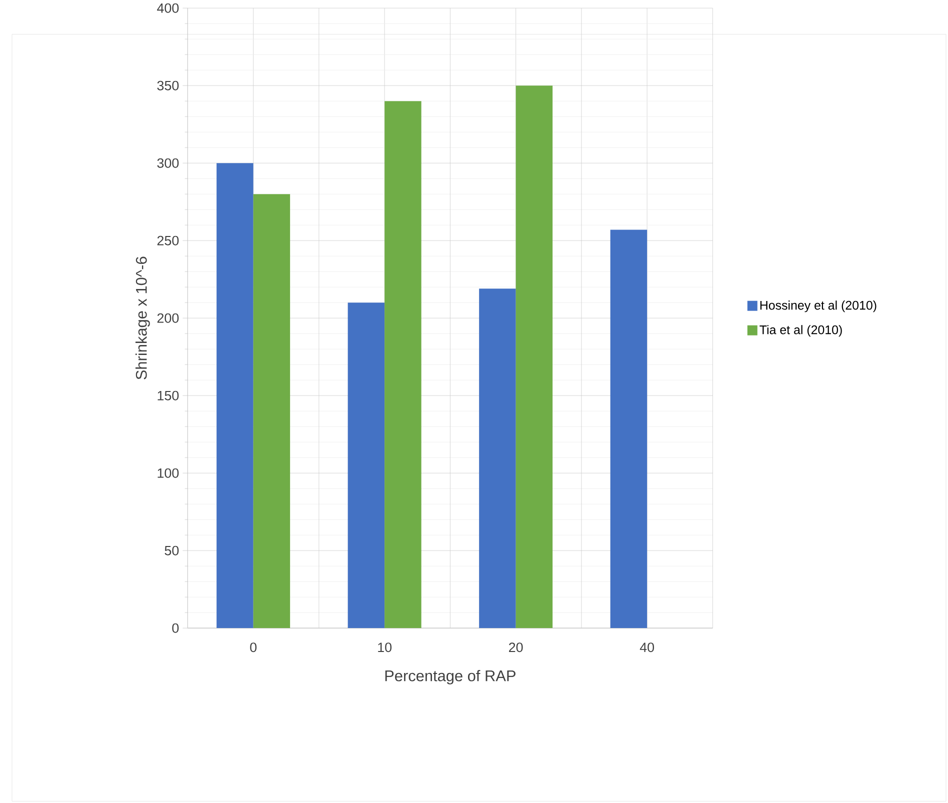 Image resolution: width=948 pixels, height=803 pixels. What do you see at coordinates (168, 241) in the screenshot?
I see `y-tick-label: 250` at bounding box center [168, 241].